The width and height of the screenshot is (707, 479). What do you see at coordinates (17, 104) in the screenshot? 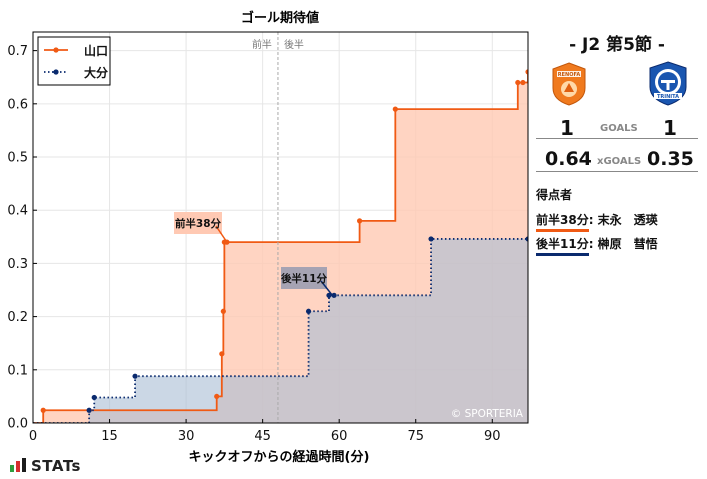
I see `y-tick-label-6: 0.6` at bounding box center [17, 104].